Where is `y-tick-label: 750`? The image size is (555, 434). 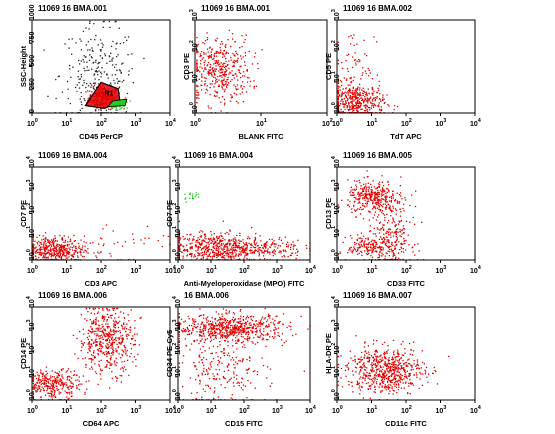 y-tick-label: 750 is located at coordinates (32, 37).